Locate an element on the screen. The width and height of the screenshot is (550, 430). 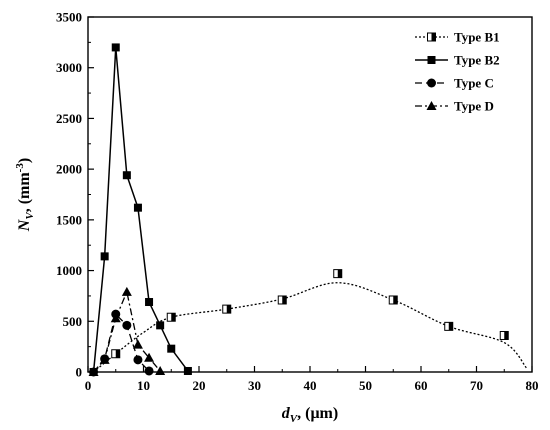
y-tick-label: 500 is located at coordinates (73, 321).